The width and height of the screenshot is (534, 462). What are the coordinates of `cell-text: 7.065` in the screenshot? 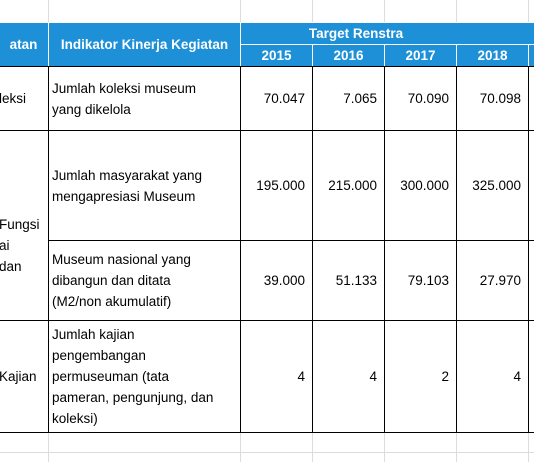 It's located at (360, 98).